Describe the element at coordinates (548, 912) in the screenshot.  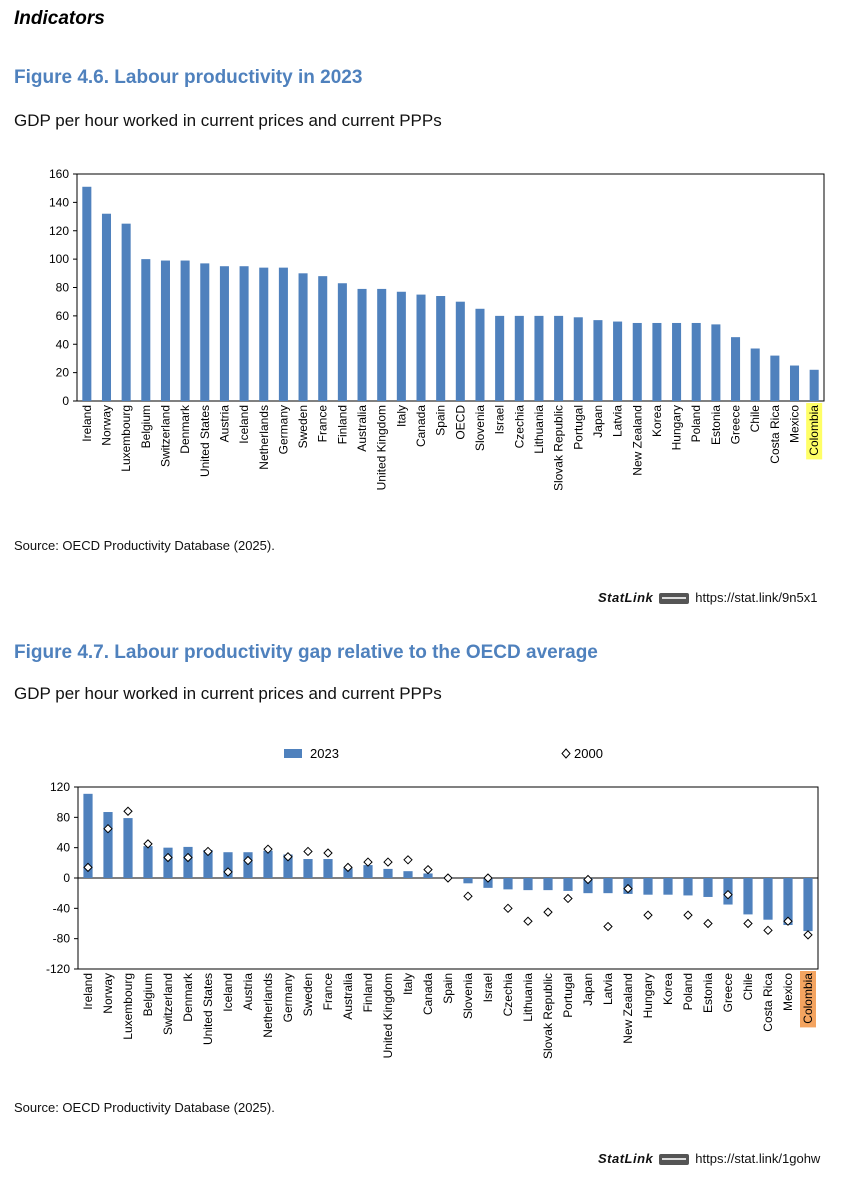
I see `marker-2000-slovak-republic` at that location.